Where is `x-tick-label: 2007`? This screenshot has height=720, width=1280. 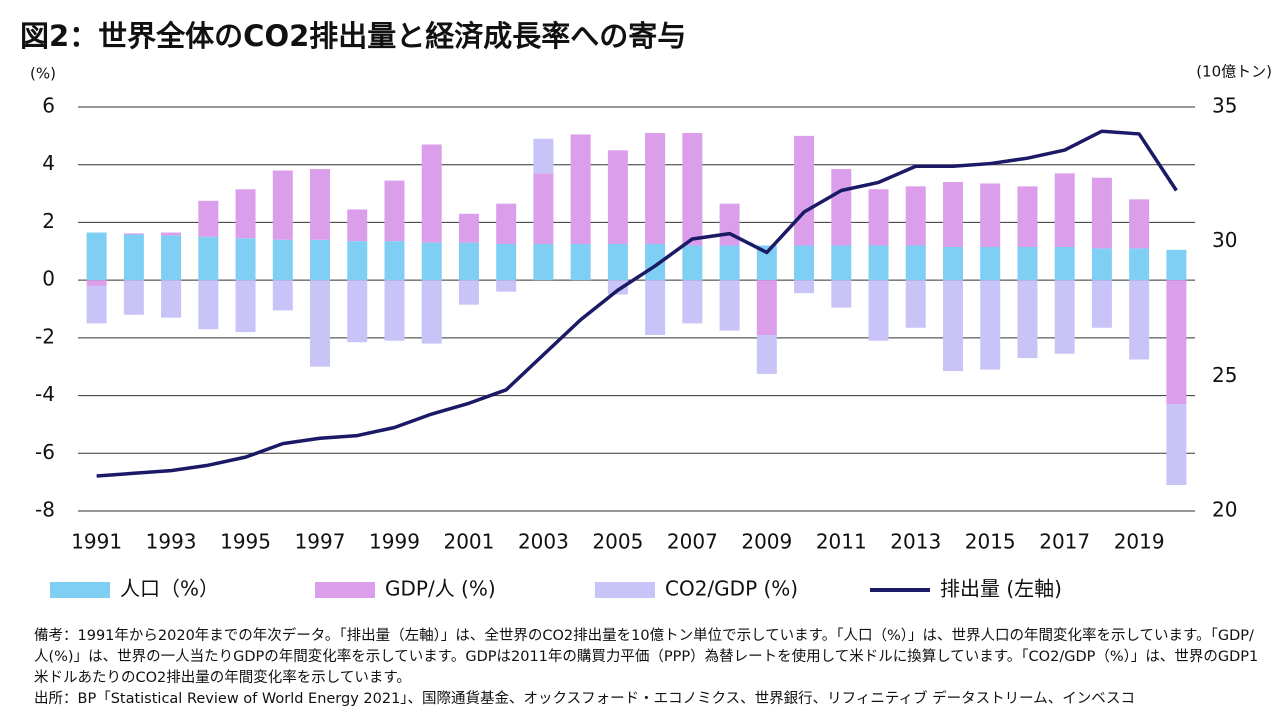 x-tick-label: 2007 is located at coordinates (692, 542).